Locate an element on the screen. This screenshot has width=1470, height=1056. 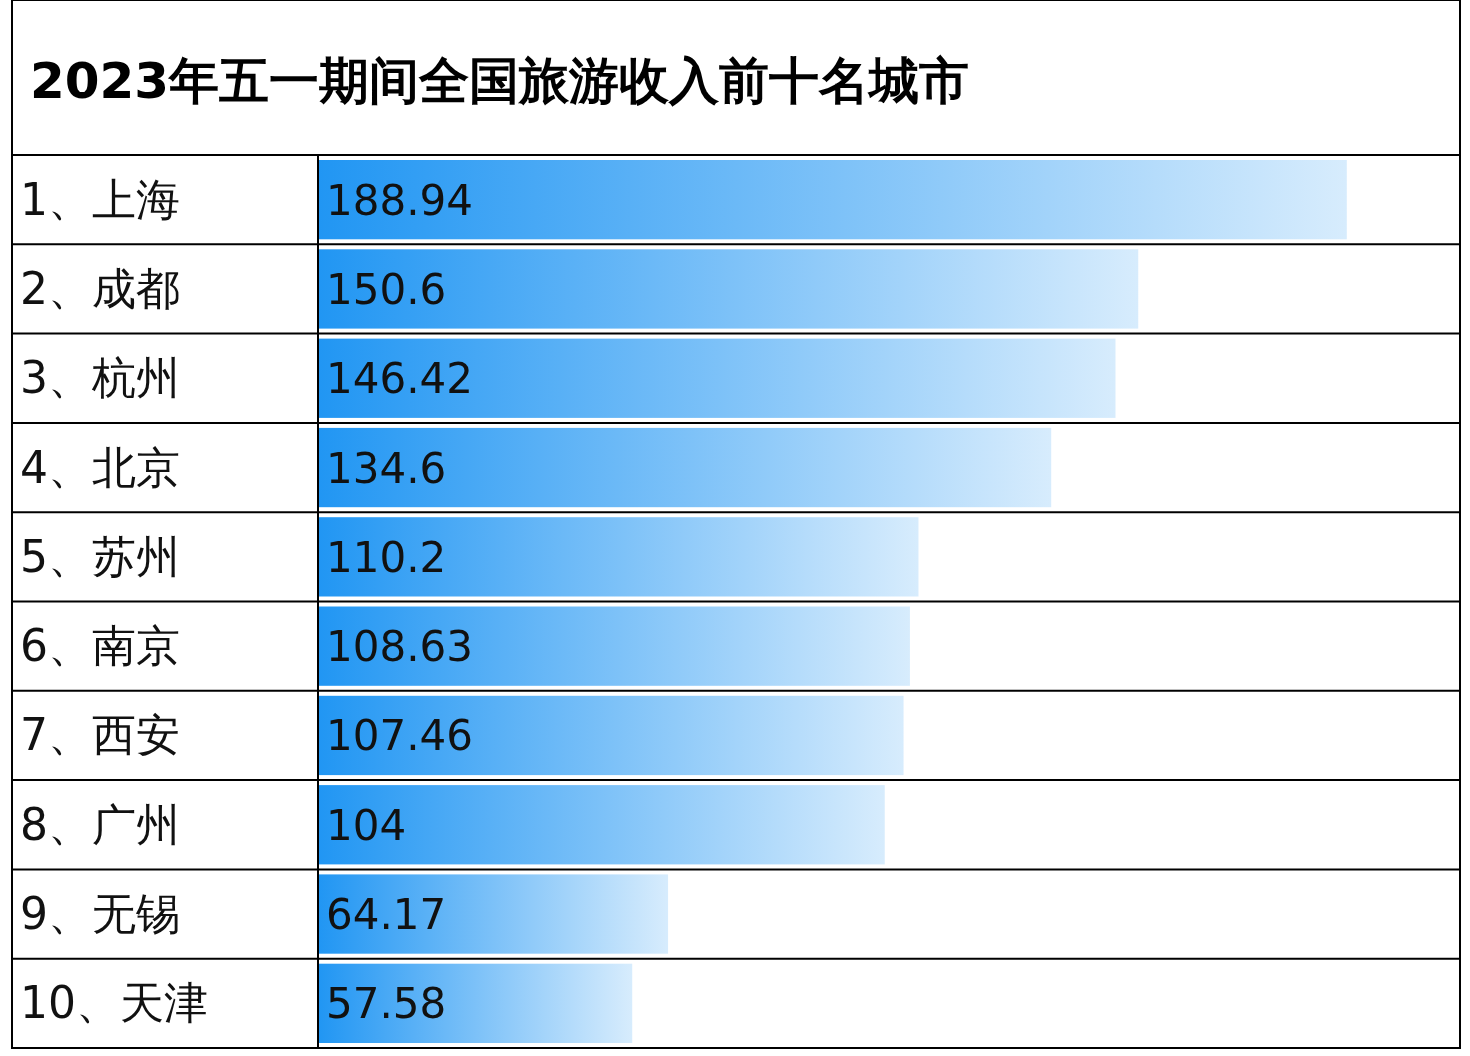
data-label: 146.42 is located at coordinates (399, 379).